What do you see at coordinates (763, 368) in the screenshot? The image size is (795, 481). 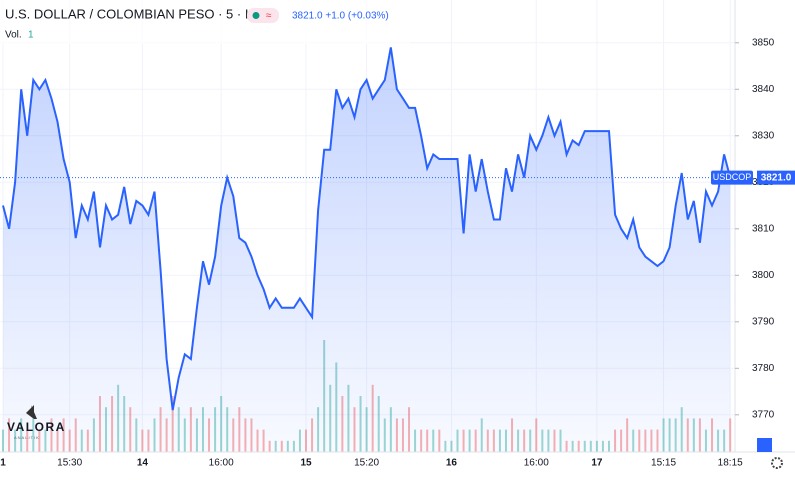 I see `y-tick-label: 3780` at bounding box center [763, 368].